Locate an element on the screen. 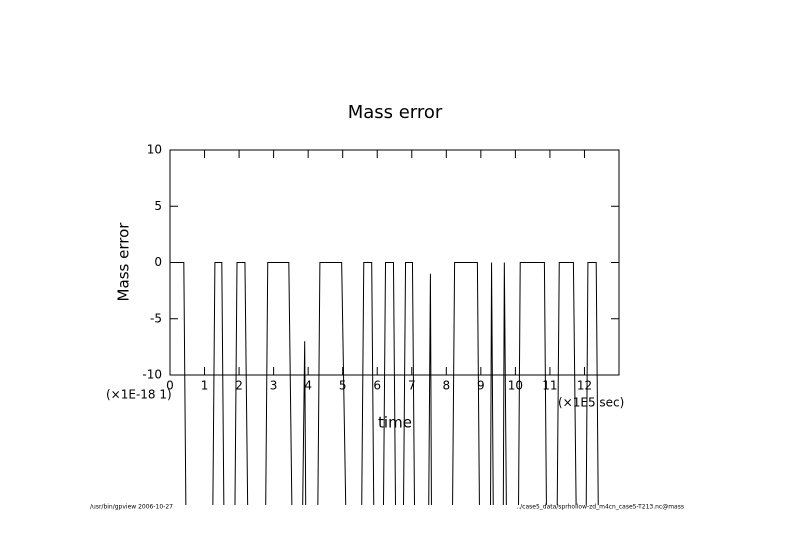 The width and height of the screenshot is (789, 558). x-tick-label: 11 is located at coordinates (549, 386).